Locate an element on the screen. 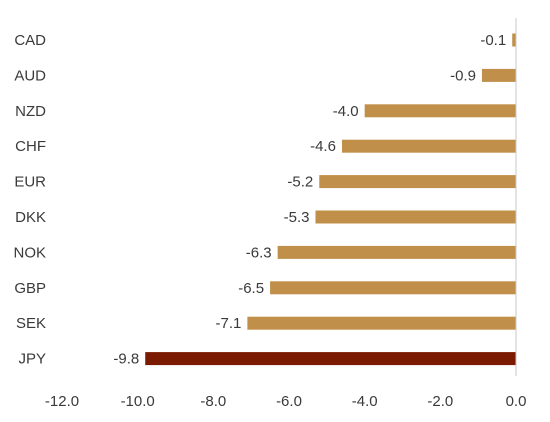  x-tick-labels-group: -12.0 -10.0 -8.0 -6.0 -4.0 -2.0 0.0 is located at coordinates (286, 401).